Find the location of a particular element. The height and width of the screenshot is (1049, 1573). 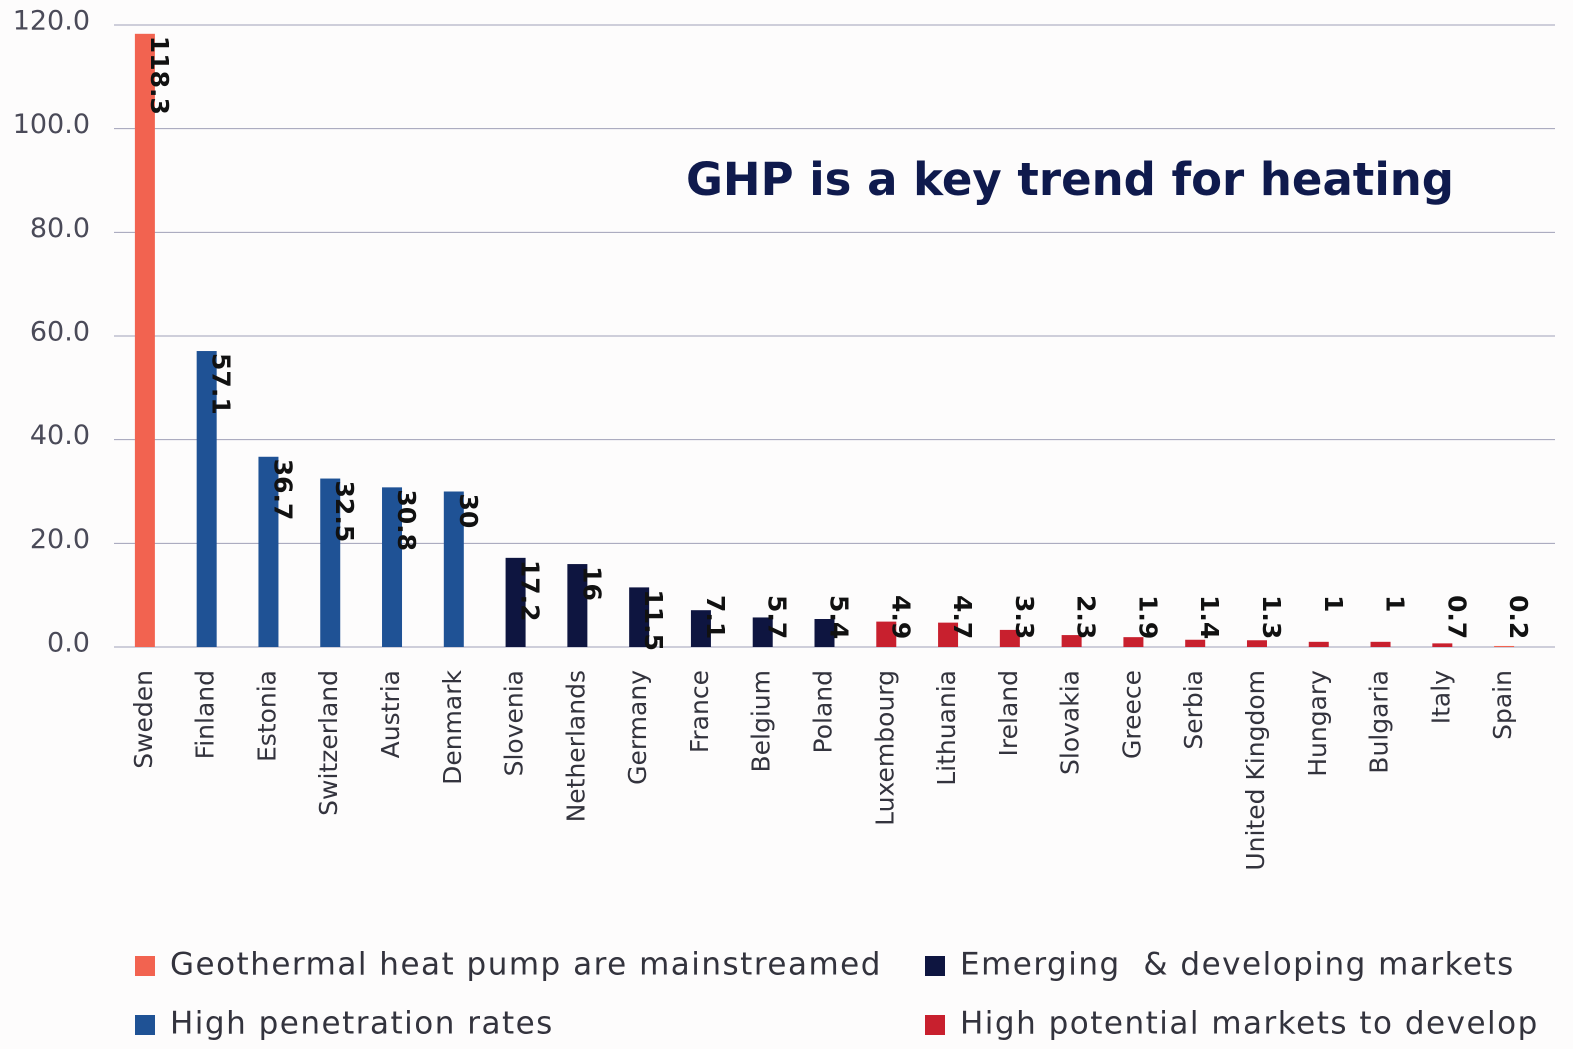

value-label: 4.7 is located at coordinates (962, 617).